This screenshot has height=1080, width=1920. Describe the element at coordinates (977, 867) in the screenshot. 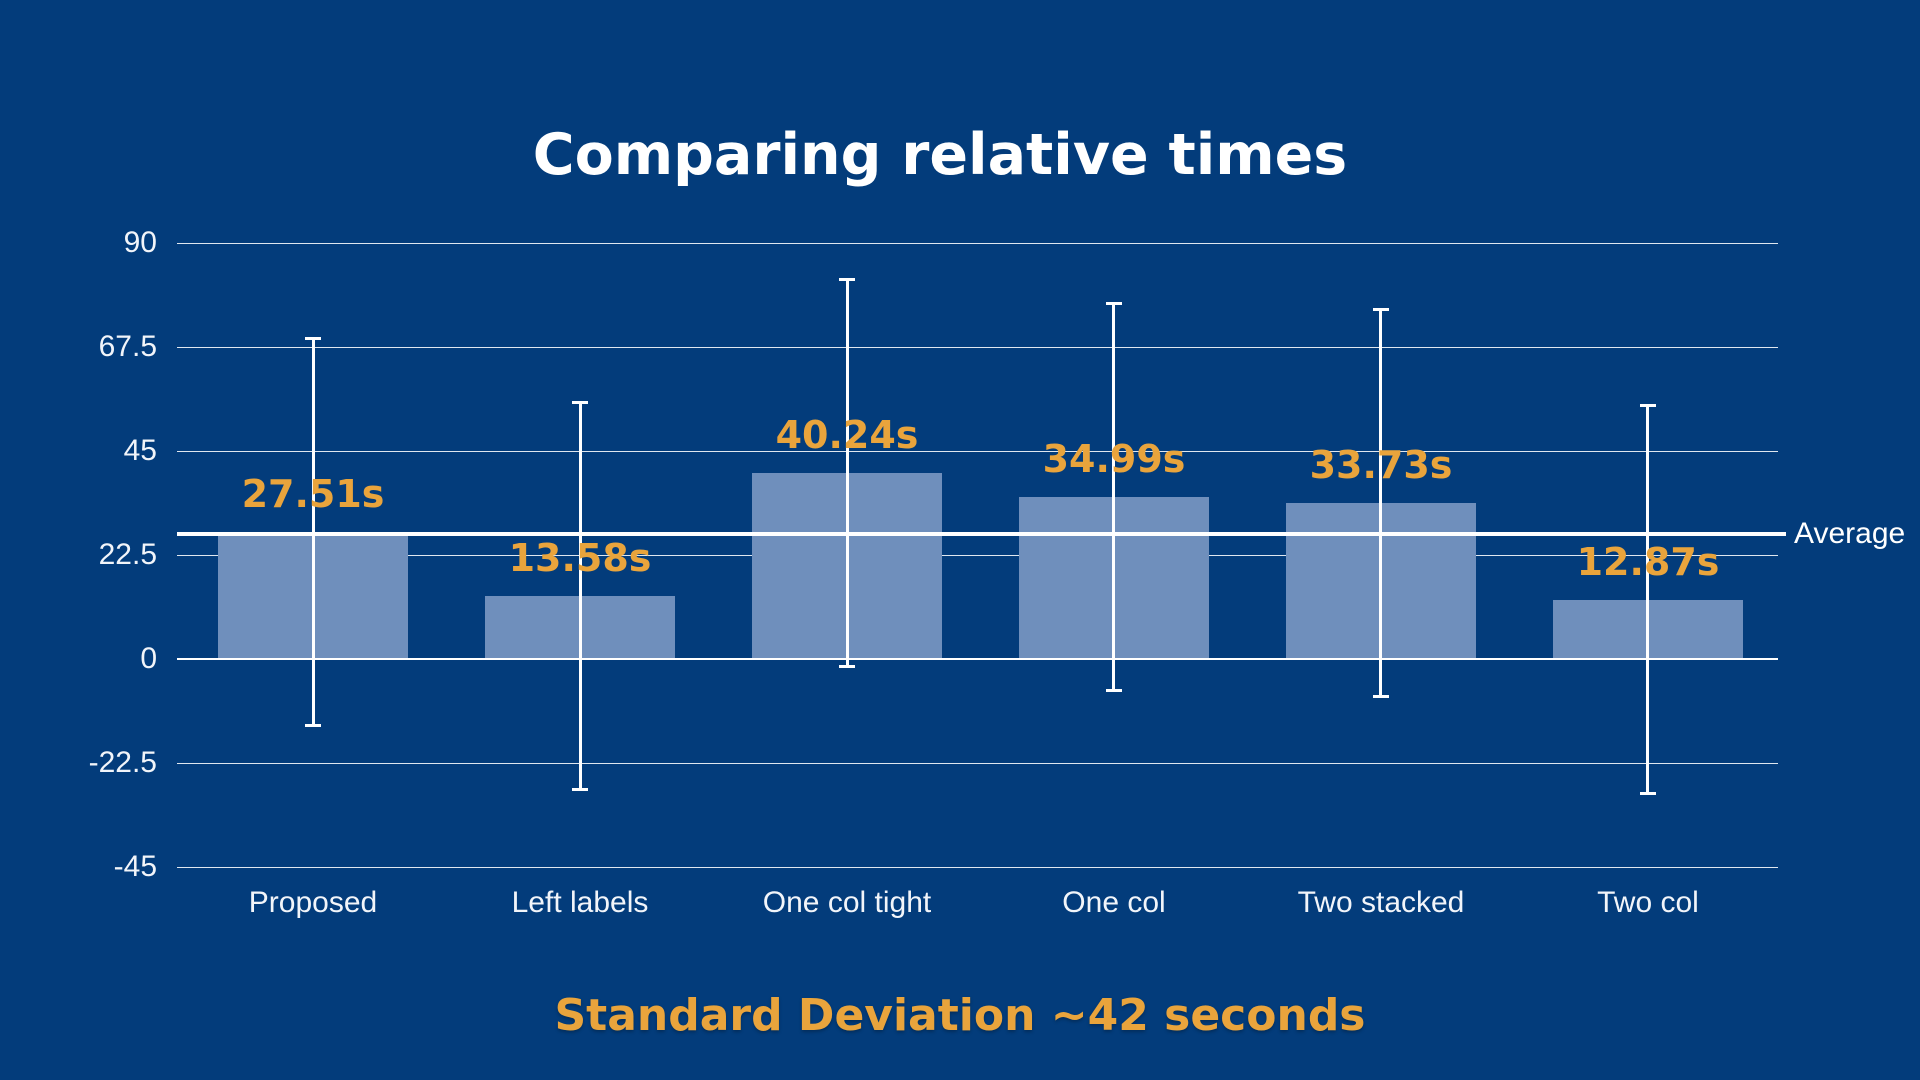

I see `gridline-y--45` at that location.